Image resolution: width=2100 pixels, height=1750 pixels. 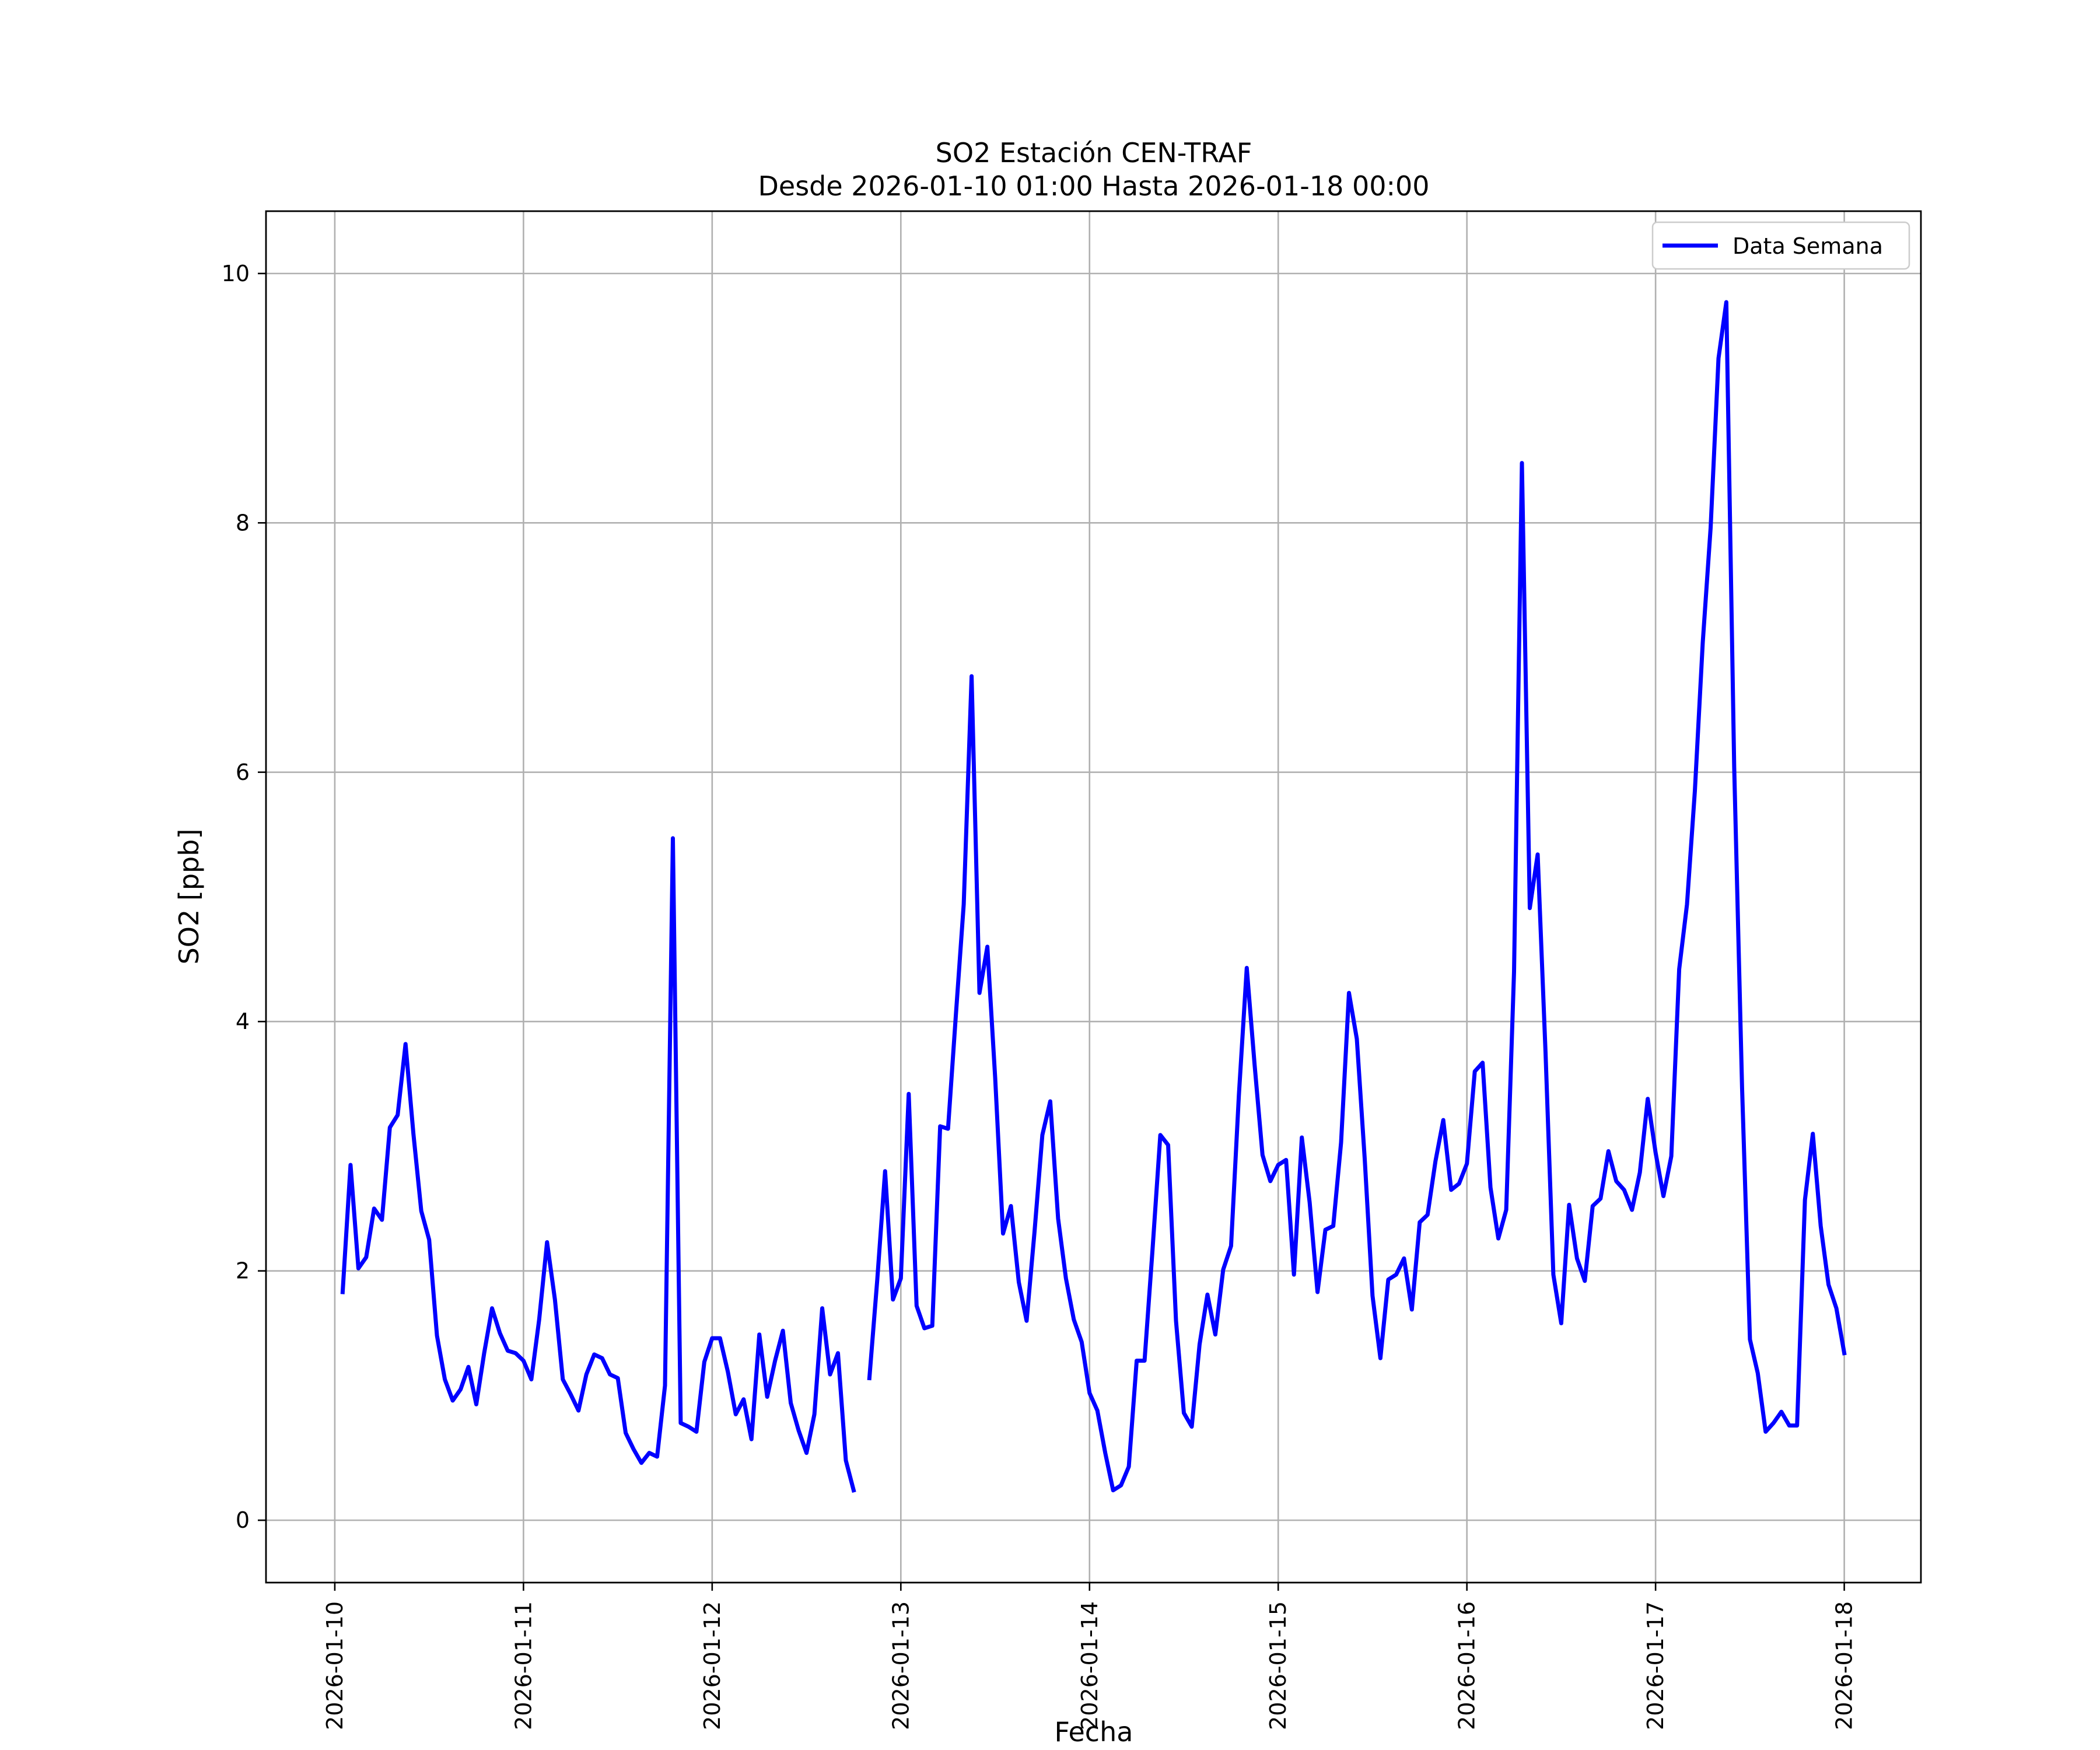 I want to click on x-tick-label: 2026-01-12, so click(x=712, y=1665).